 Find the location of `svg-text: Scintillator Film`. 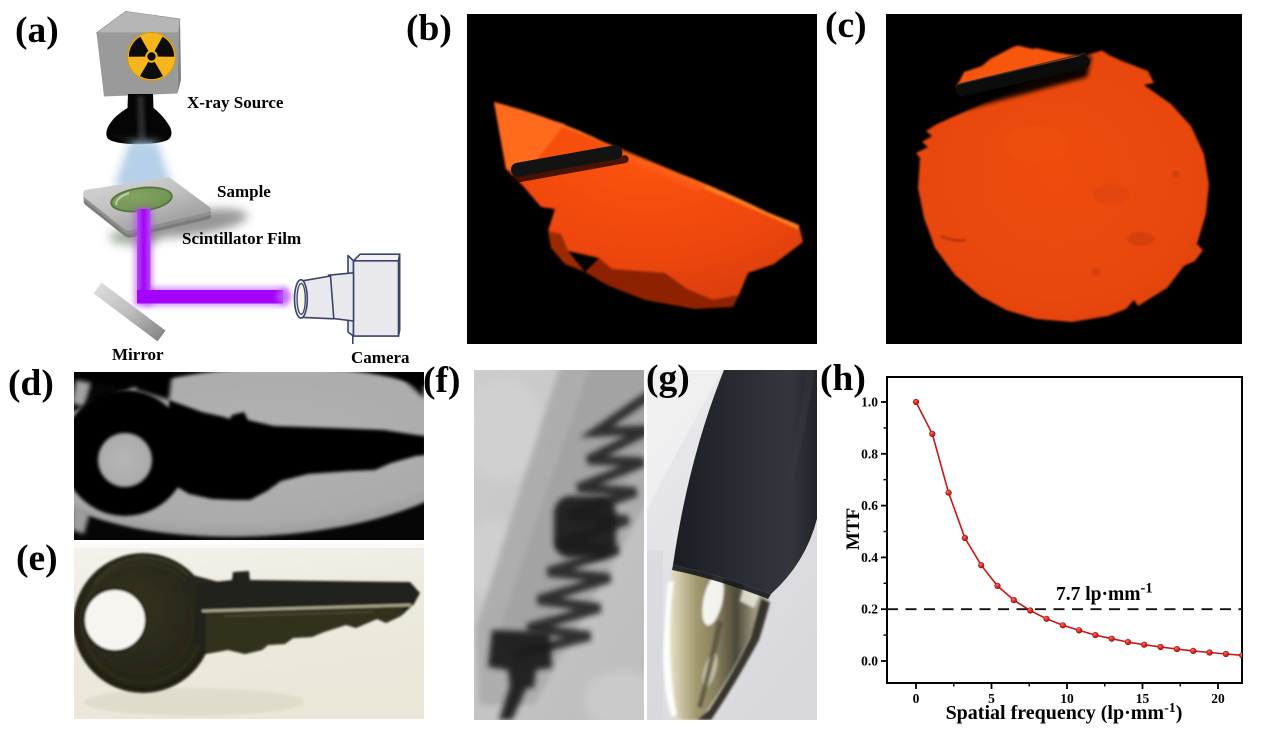

svg-text: Scintillator Film is located at coordinates (241, 238).